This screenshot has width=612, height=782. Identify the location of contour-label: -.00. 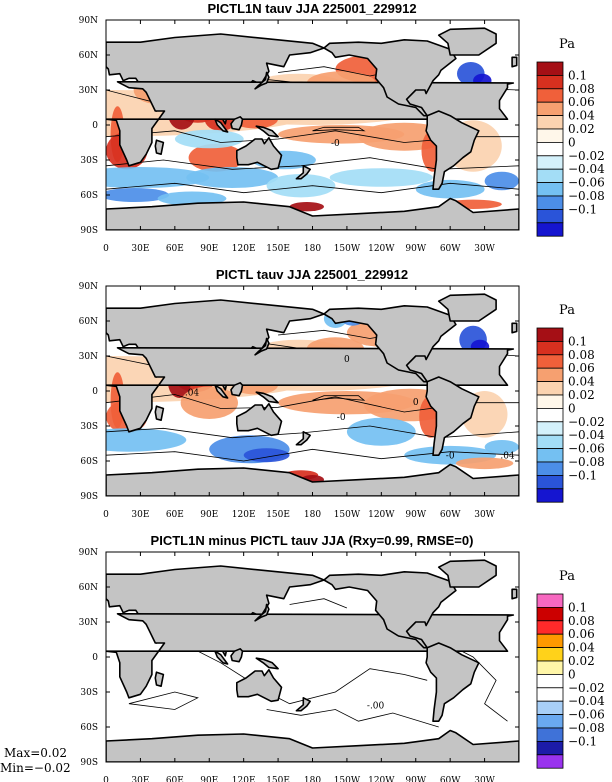
(376, 706).